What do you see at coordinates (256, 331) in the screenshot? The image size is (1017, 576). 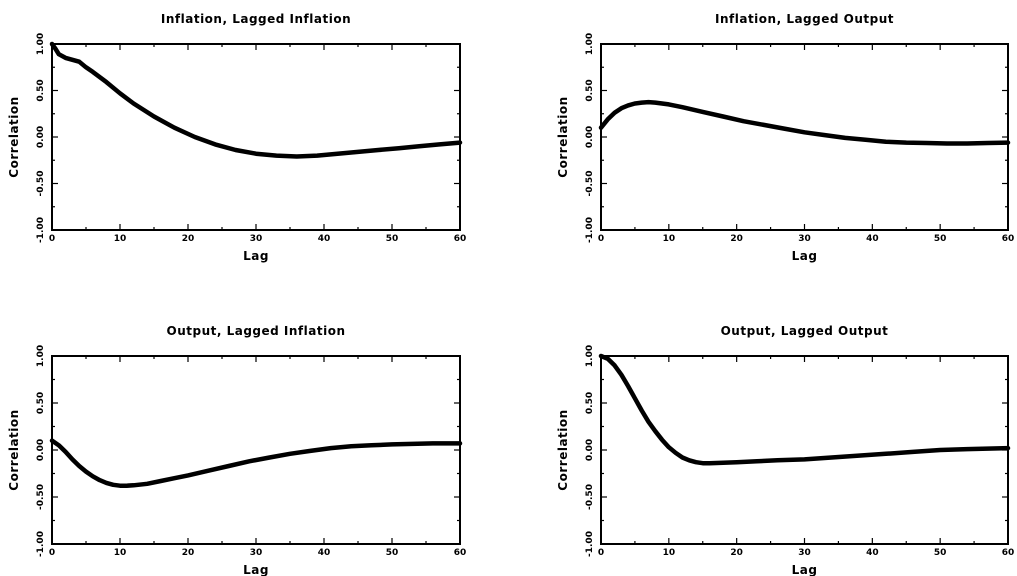 I see `chart-title: Output, Lagged Inflation` at bounding box center [256, 331].